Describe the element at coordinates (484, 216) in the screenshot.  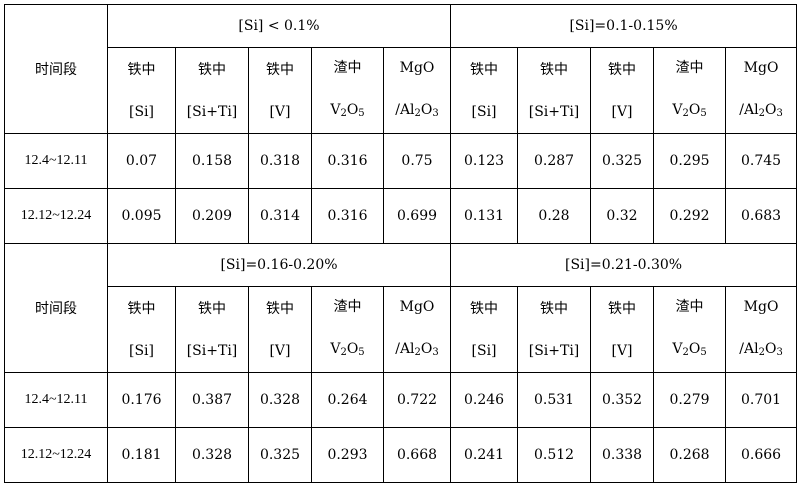
I see `value-cell: 0.131` at that location.